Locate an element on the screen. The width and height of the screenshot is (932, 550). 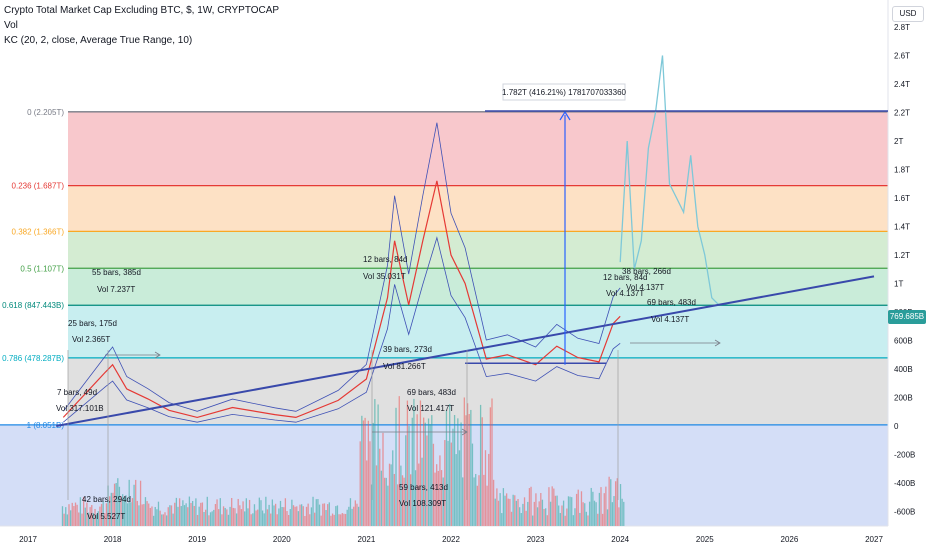
x-tick-label: 2025 is located at coordinates (705, 539).